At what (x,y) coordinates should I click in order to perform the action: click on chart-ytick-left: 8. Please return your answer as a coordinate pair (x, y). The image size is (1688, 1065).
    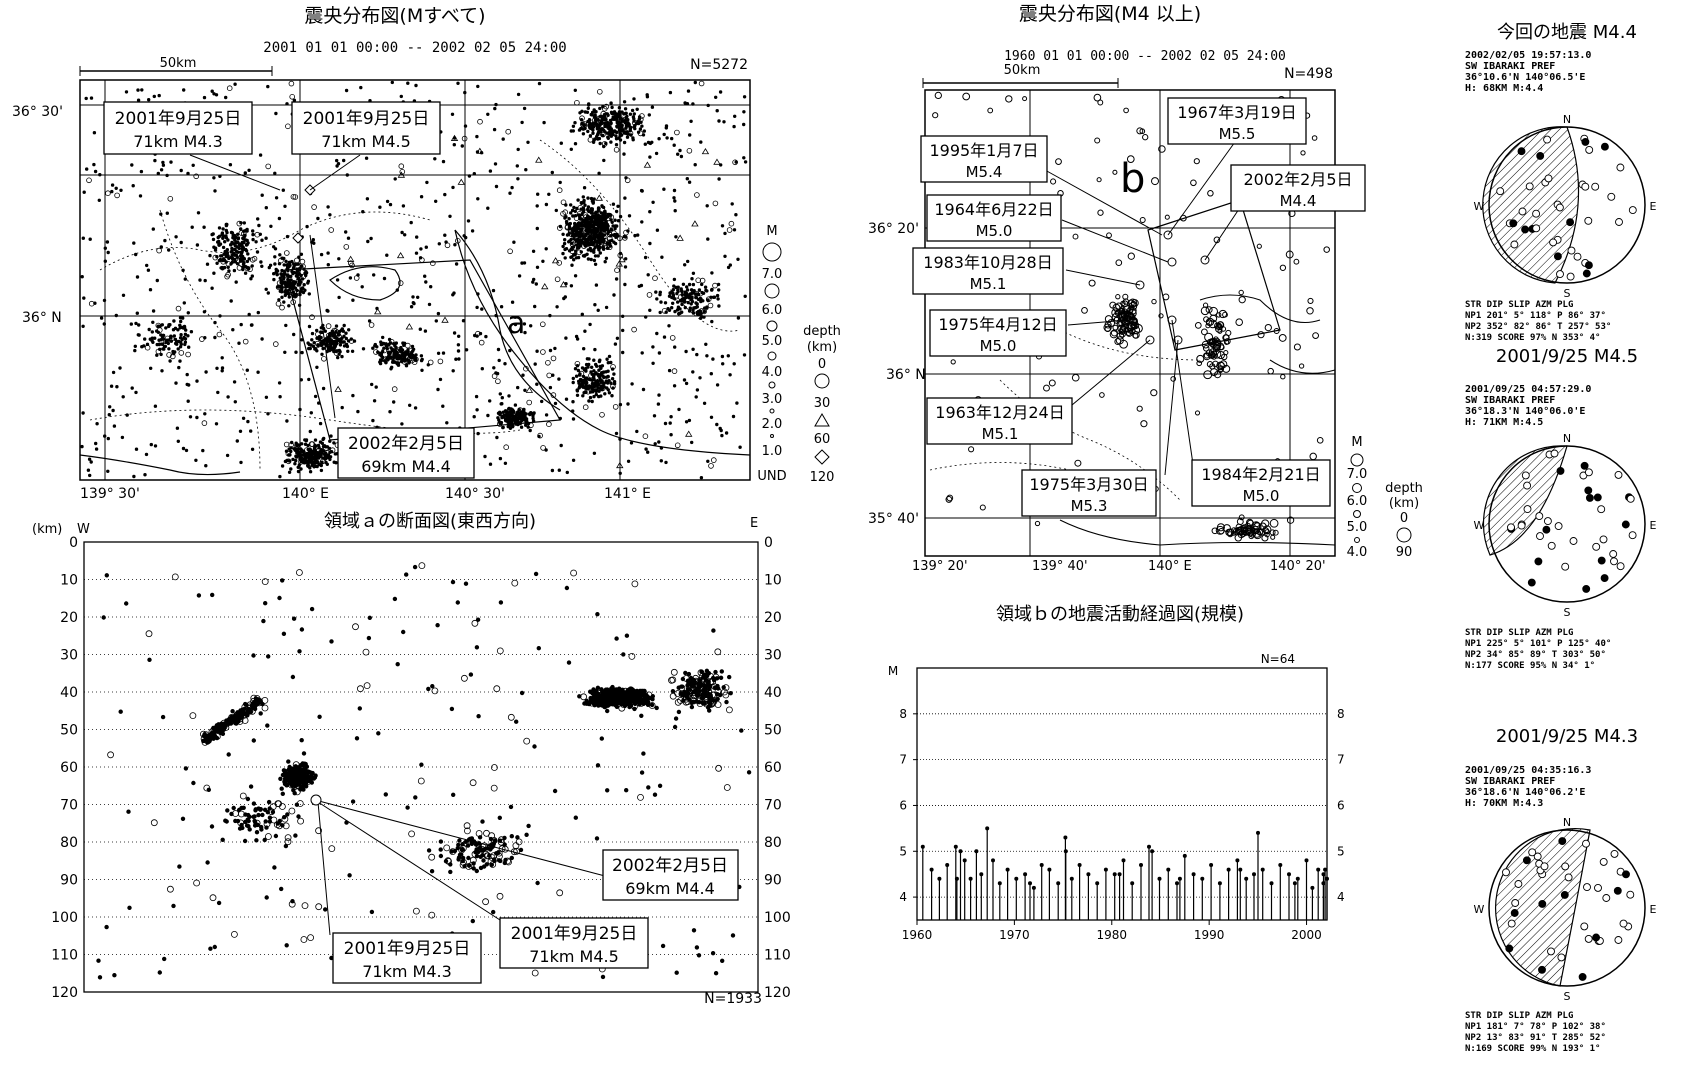
    Looking at the image, I should click on (903, 714).